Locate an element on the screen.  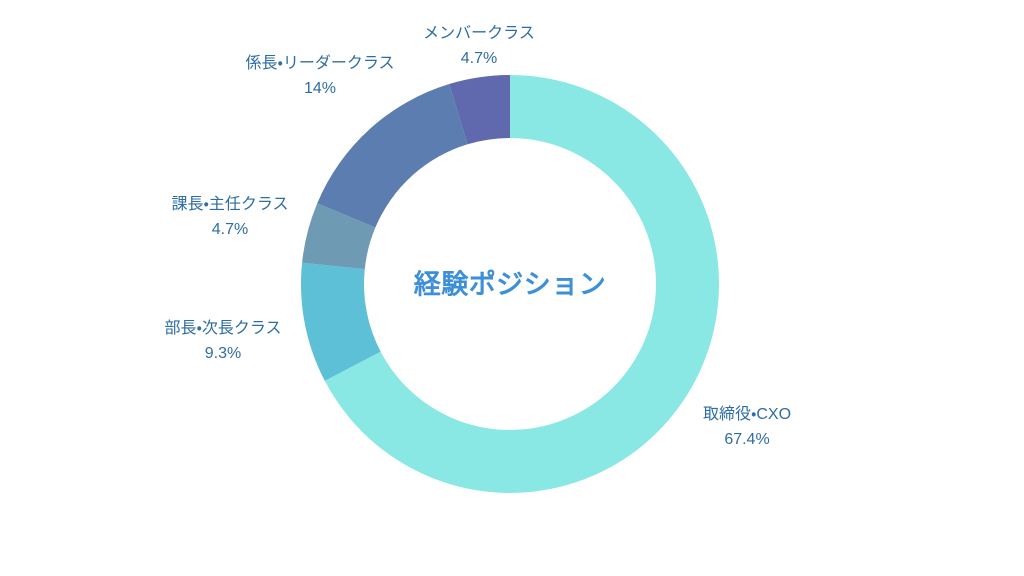
segment-label-name: 部長・次長クラス is located at coordinates (223, 328).